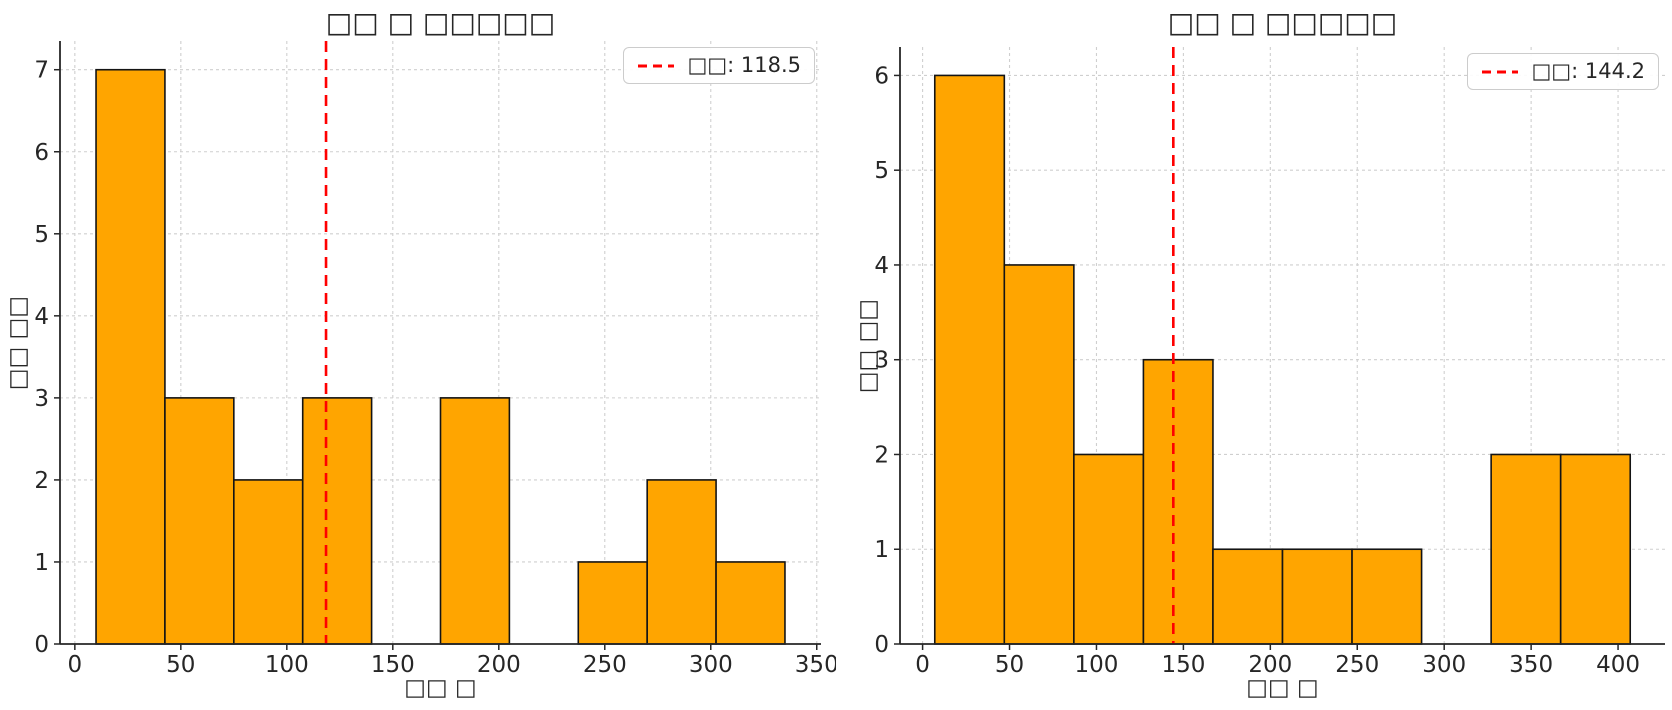 This screenshot has width=1672, height=710. I want to click on legend: □□: 118.5, so click(719, 65).